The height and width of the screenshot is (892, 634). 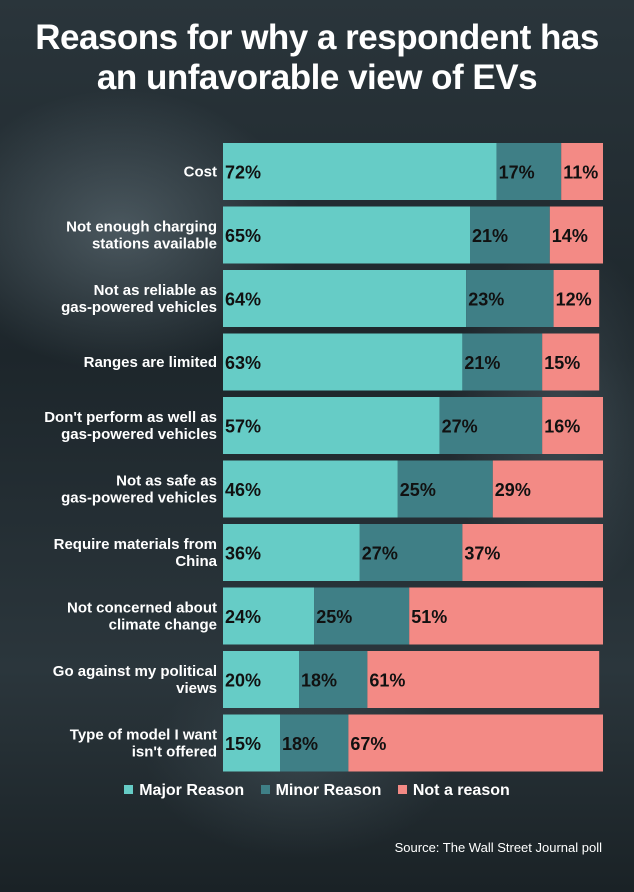 I want to click on legend-item-major: Major Reason, so click(x=184, y=791).